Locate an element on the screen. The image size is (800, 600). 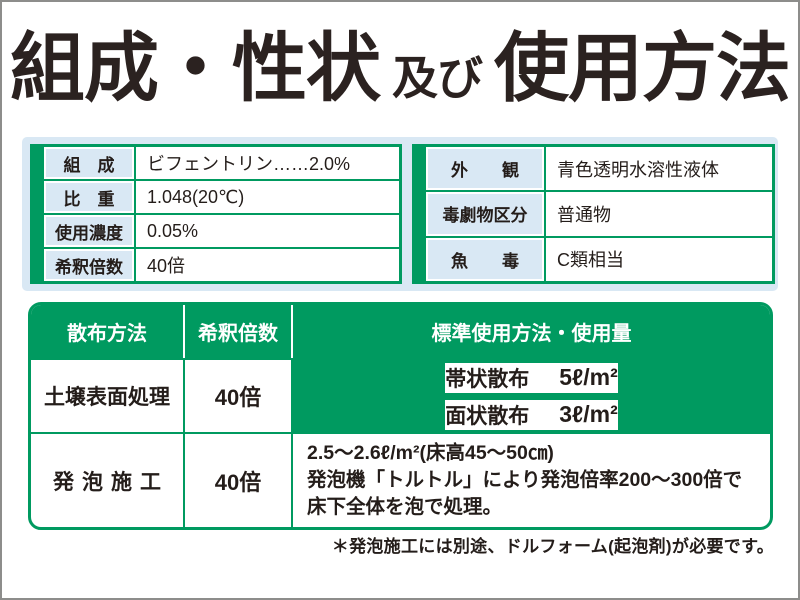
usage-line: 発泡機「トルトル」により発泡倍率200～300倍で is located at coordinates (525, 480).